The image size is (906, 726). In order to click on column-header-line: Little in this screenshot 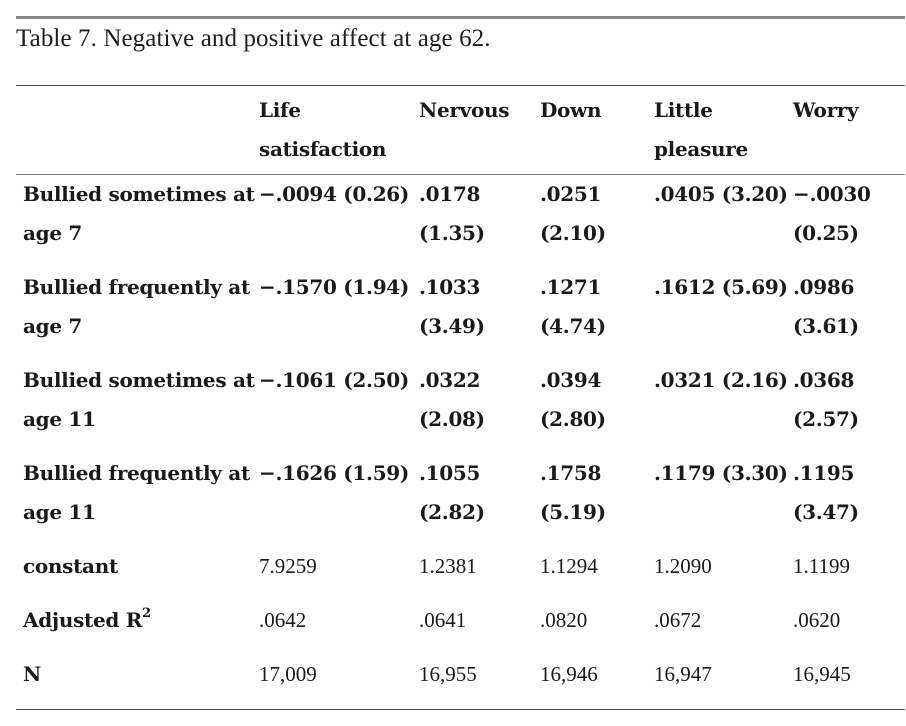, I will do `click(683, 110)`.